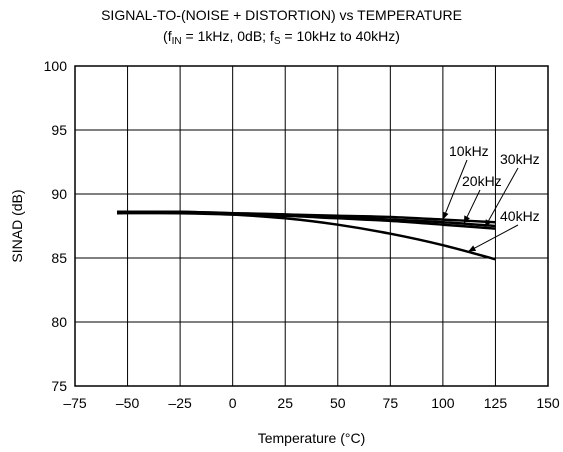  I want to click on subtitle-fin-subscript: IN, so click(176, 41).